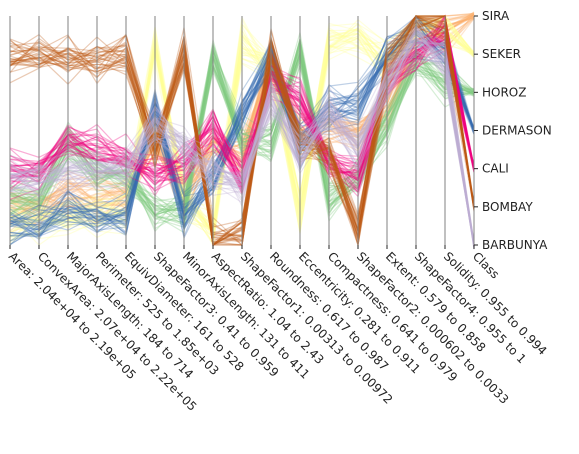 This screenshot has height=454, width=579. Describe the element at coordinates (495, 169) in the screenshot. I see `class-tick-label: CALI` at that location.